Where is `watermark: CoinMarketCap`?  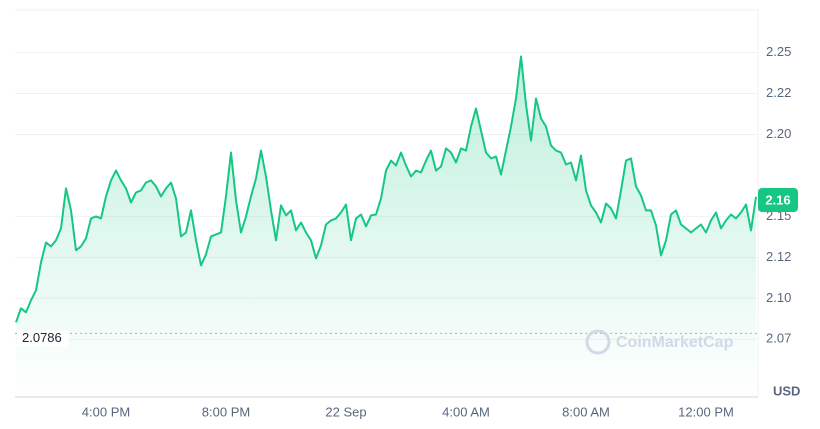 watermark: CoinMarketCap is located at coordinates (659, 342).